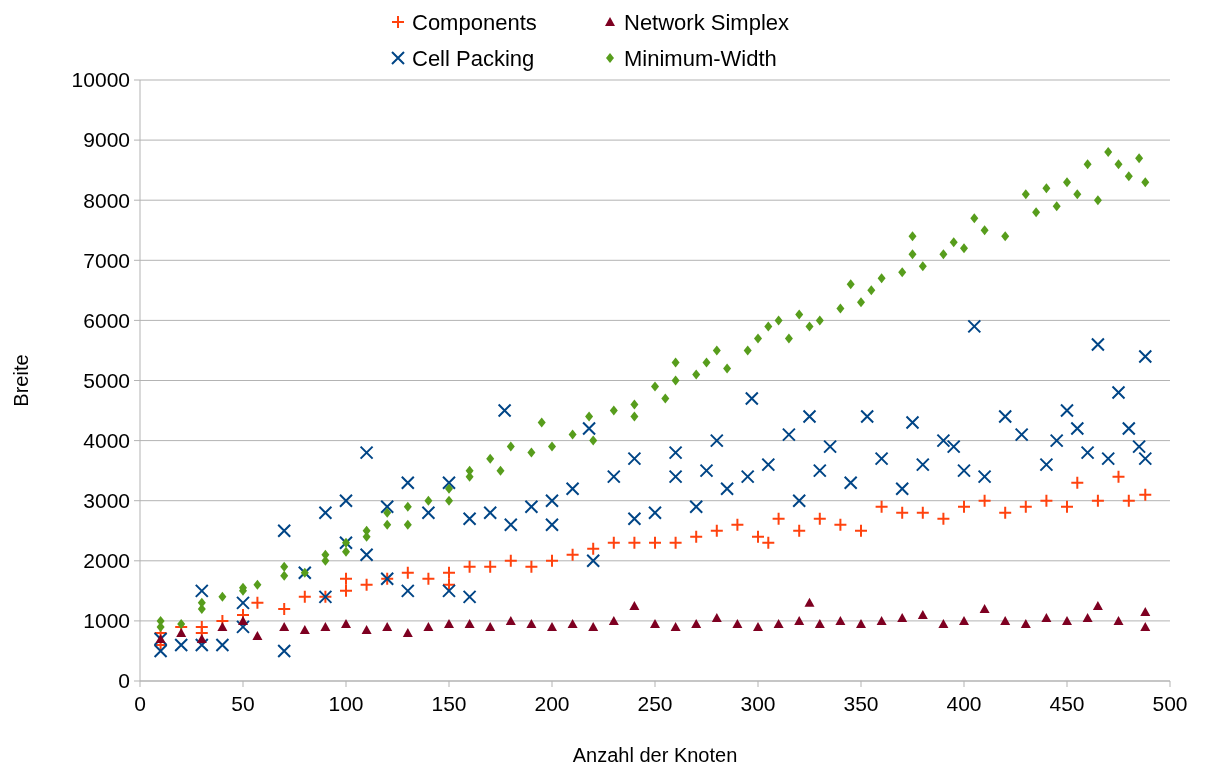 Image resolution: width=1205 pixels, height=774 pixels. I want to click on y-tick-label: 7000, so click(106, 260).